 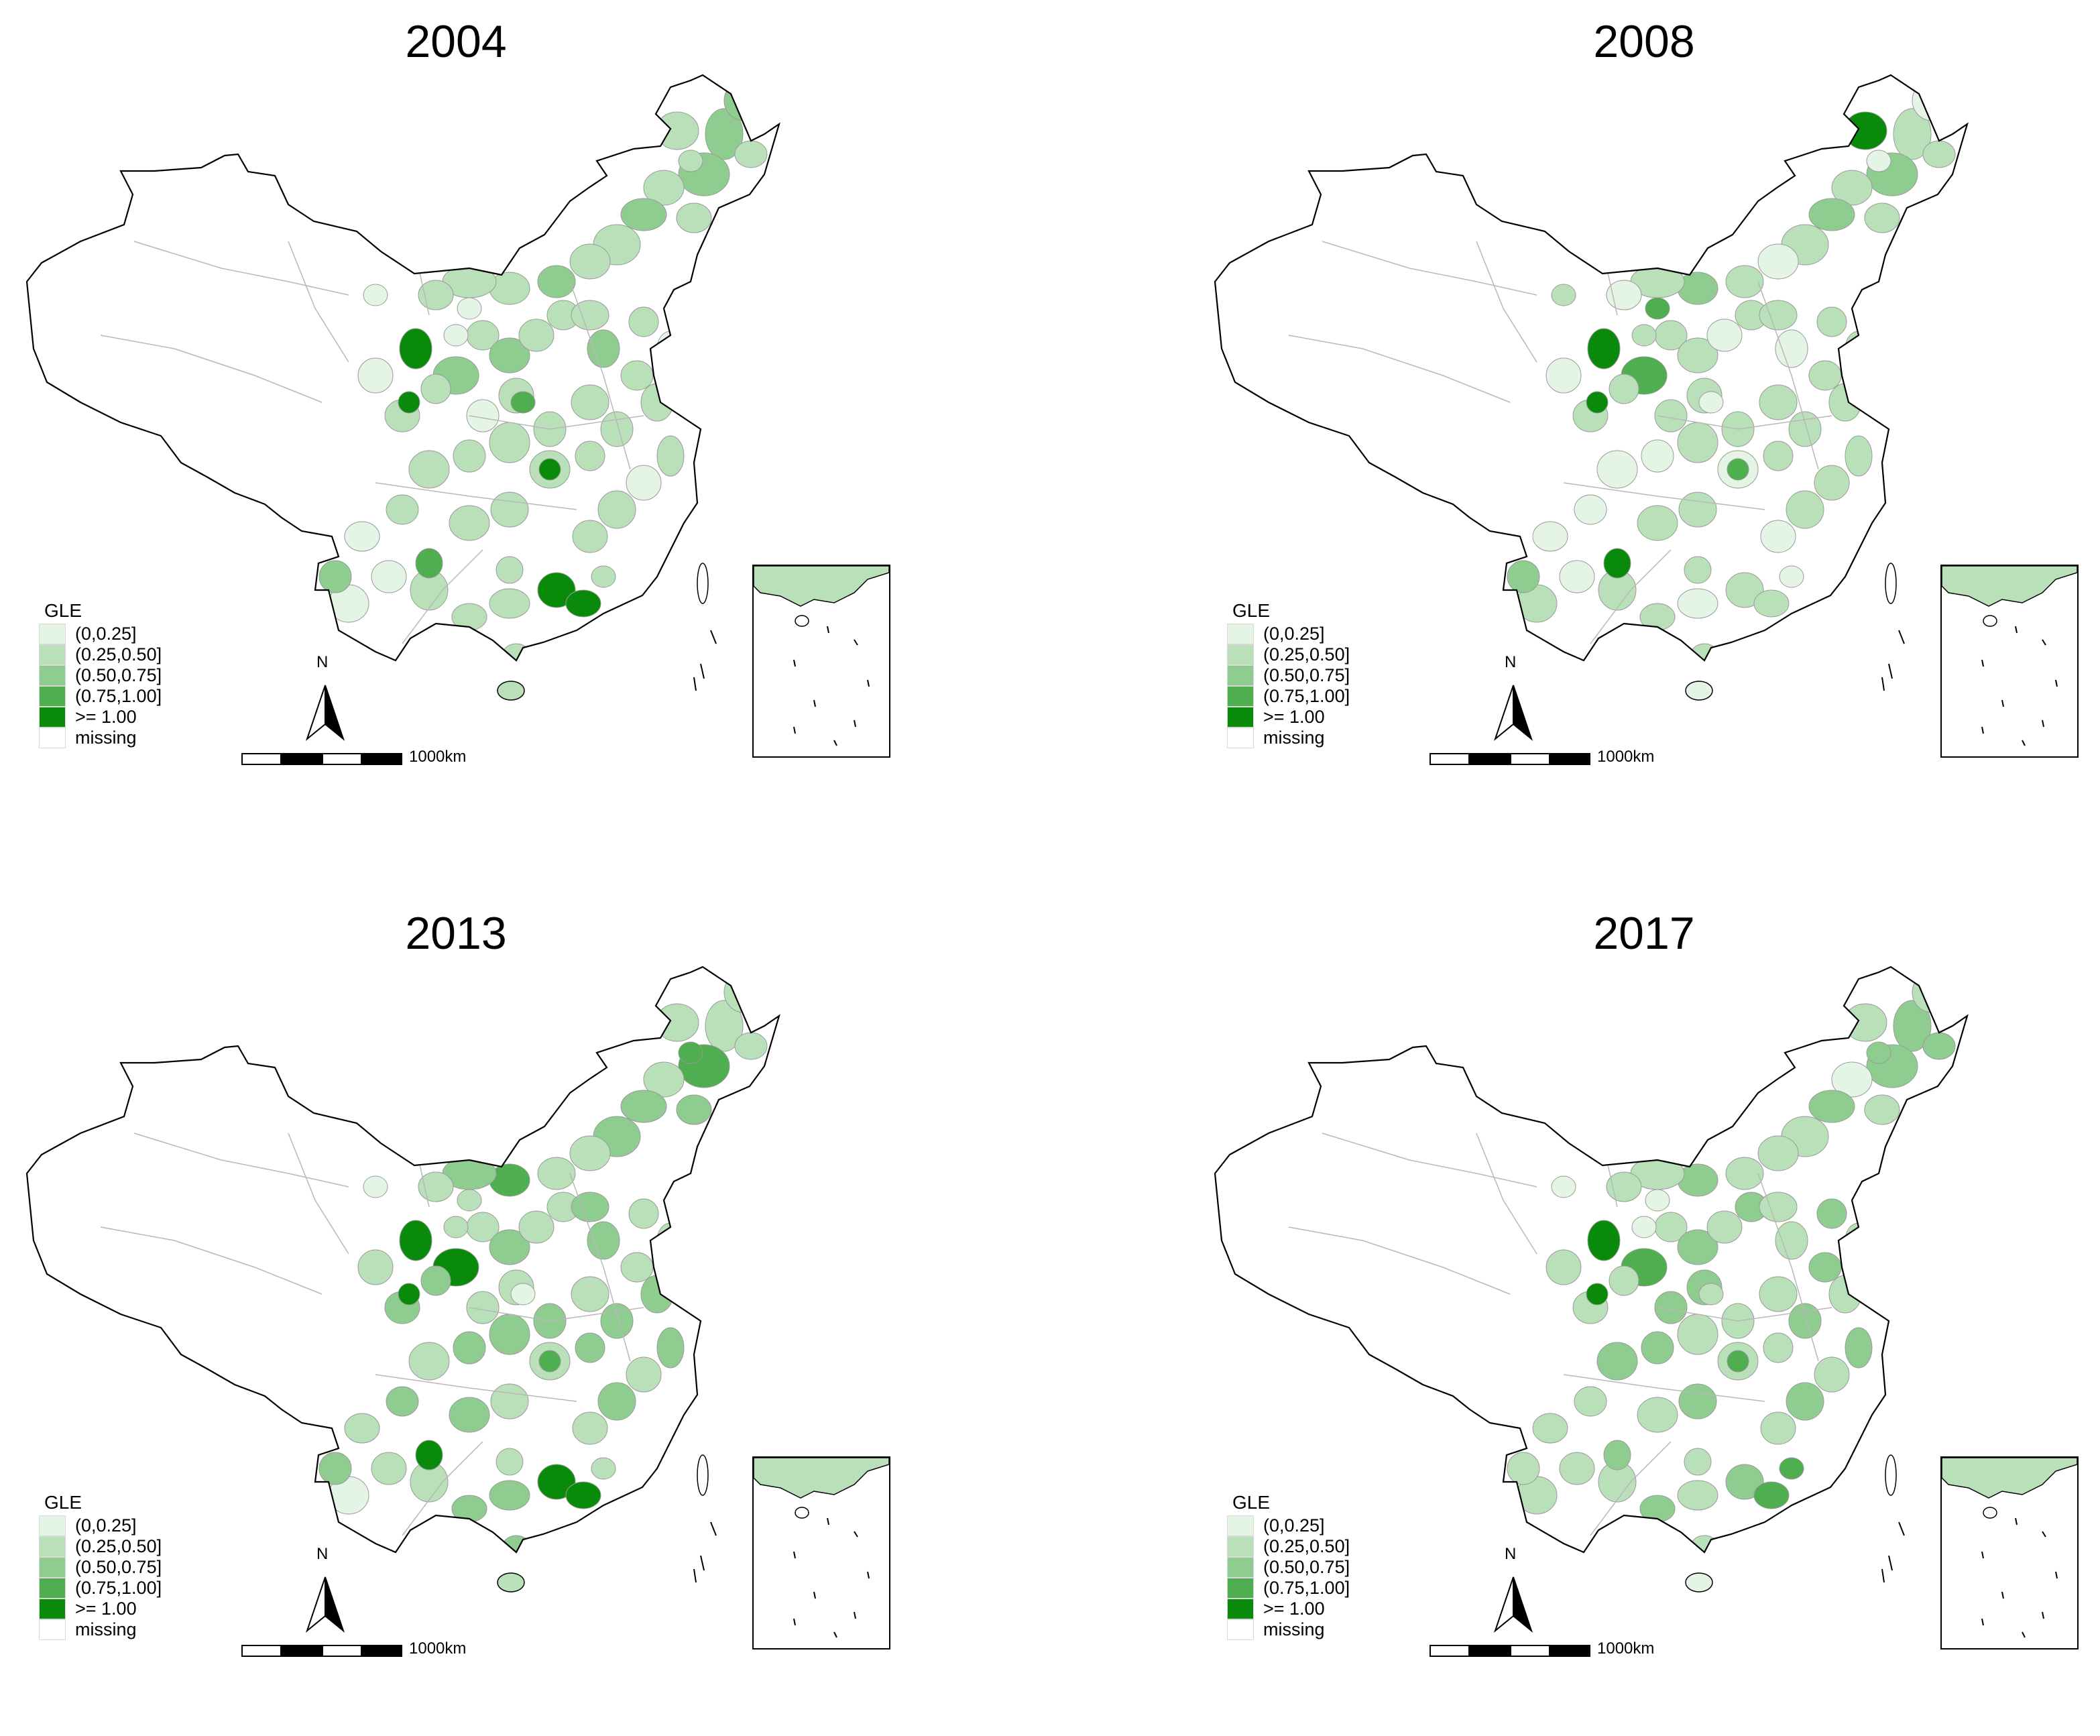 What do you see at coordinates (456, 41) in the screenshot?
I see `map-title: 2004` at bounding box center [456, 41].